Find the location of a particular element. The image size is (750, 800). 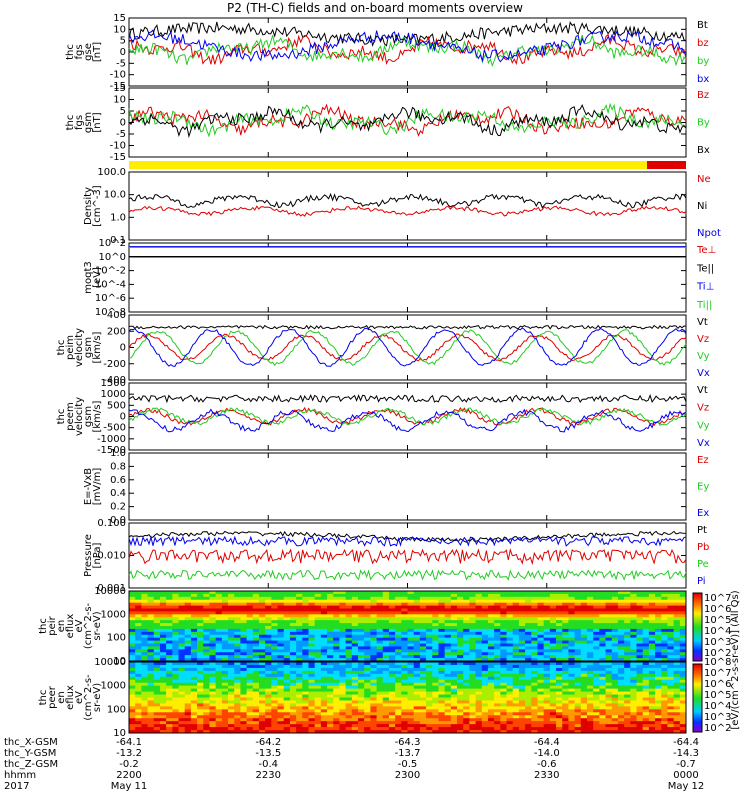

series-group is located at coordinates (407, 204).